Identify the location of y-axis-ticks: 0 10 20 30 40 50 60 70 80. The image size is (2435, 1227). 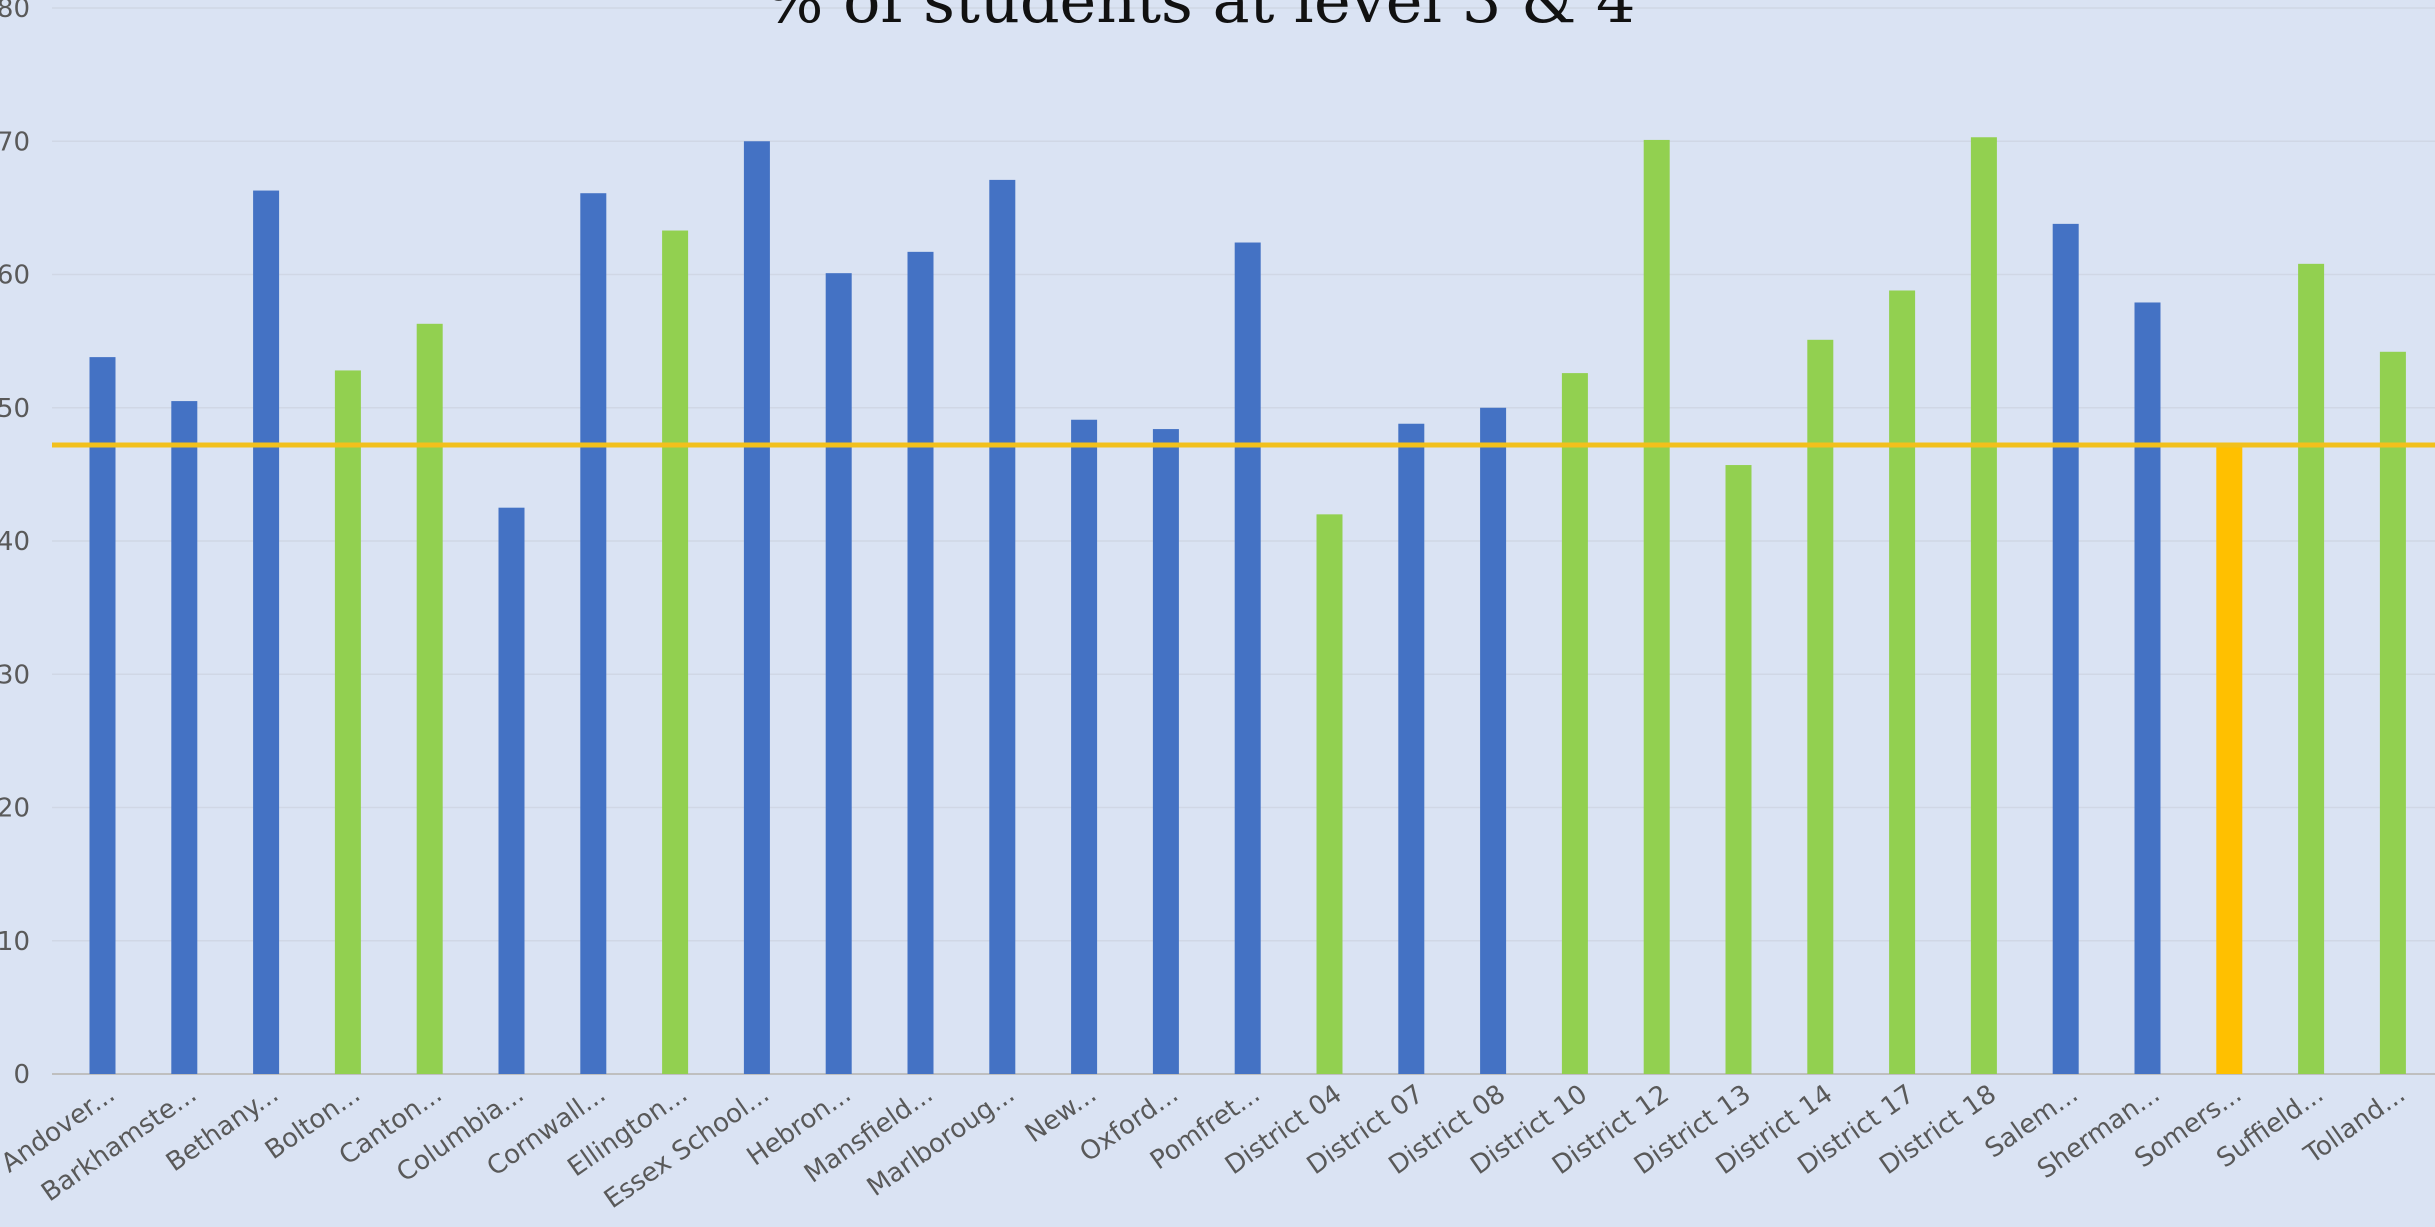
(15, 545).